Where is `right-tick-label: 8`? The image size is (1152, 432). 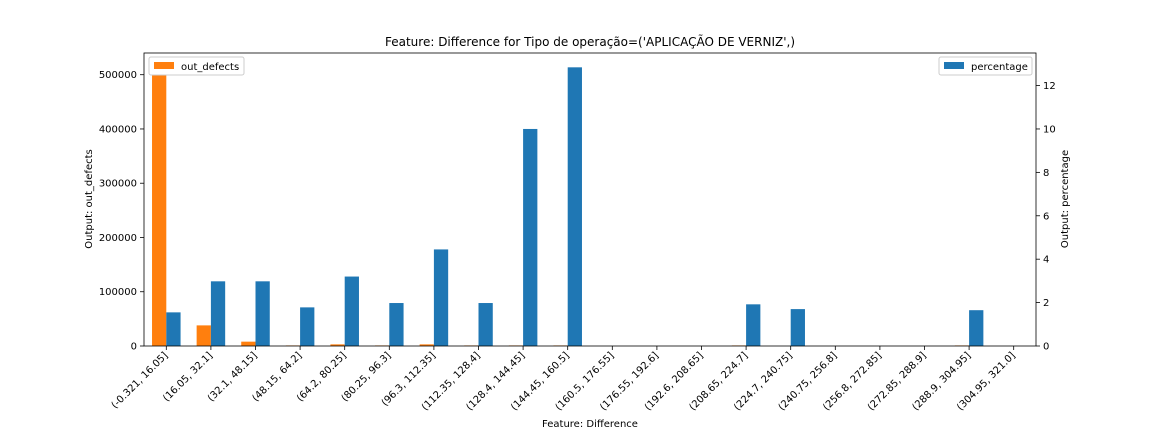
right-tick-label: 8 is located at coordinates (1046, 173).